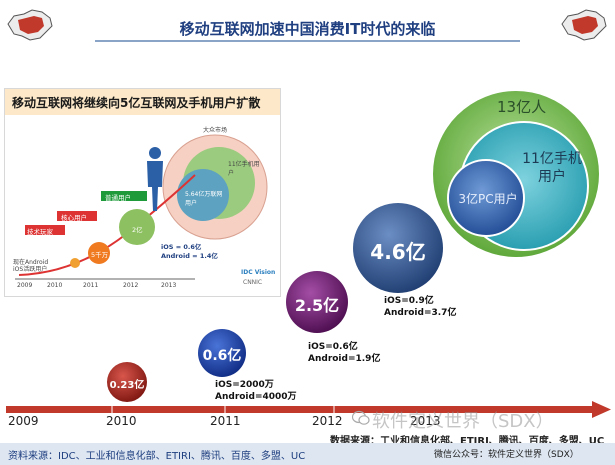 The image size is (615, 465). What do you see at coordinates (181, 247) in the screenshot?
I see `inset-stat-ios: iOS = 0.6亿` at bounding box center [181, 247].